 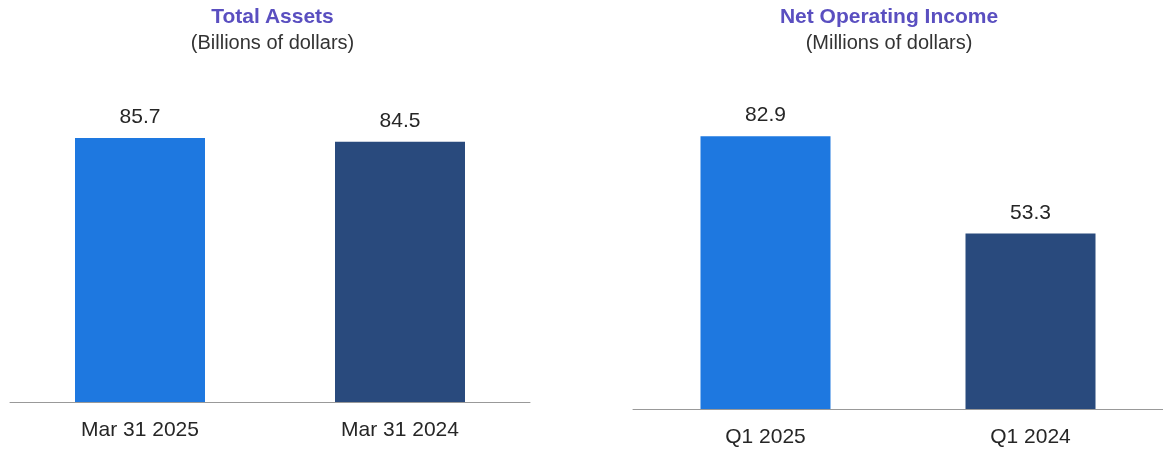 What do you see at coordinates (272, 42) in the screenshot?
I see `chart-subtitle: (Billions of dollars)` at bounding box center [272, 42].